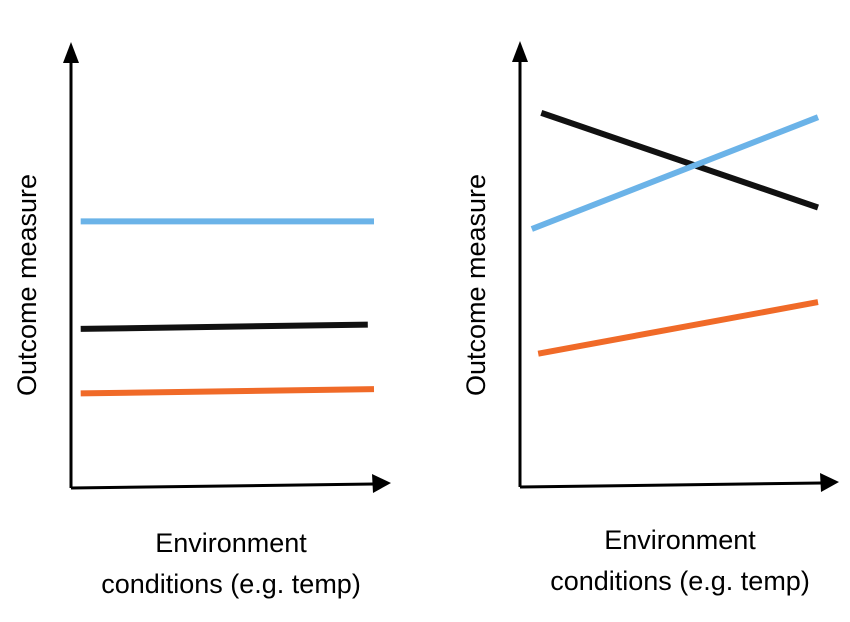 The width and height of the screenshot is (850, 622). Describe the element at coordinates (476, 285) in the screenshot. I see `y-axis-label-right: Outcome measure` at that location.